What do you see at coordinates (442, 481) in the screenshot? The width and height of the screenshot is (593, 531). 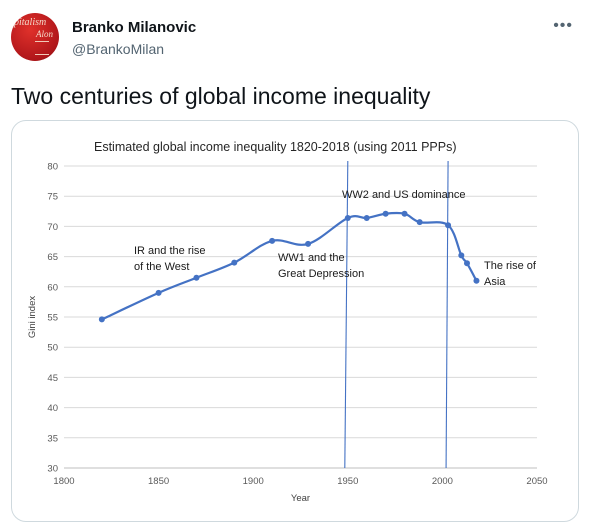 I see `x-tick-label: 2000` at bounding box center [442, 481].